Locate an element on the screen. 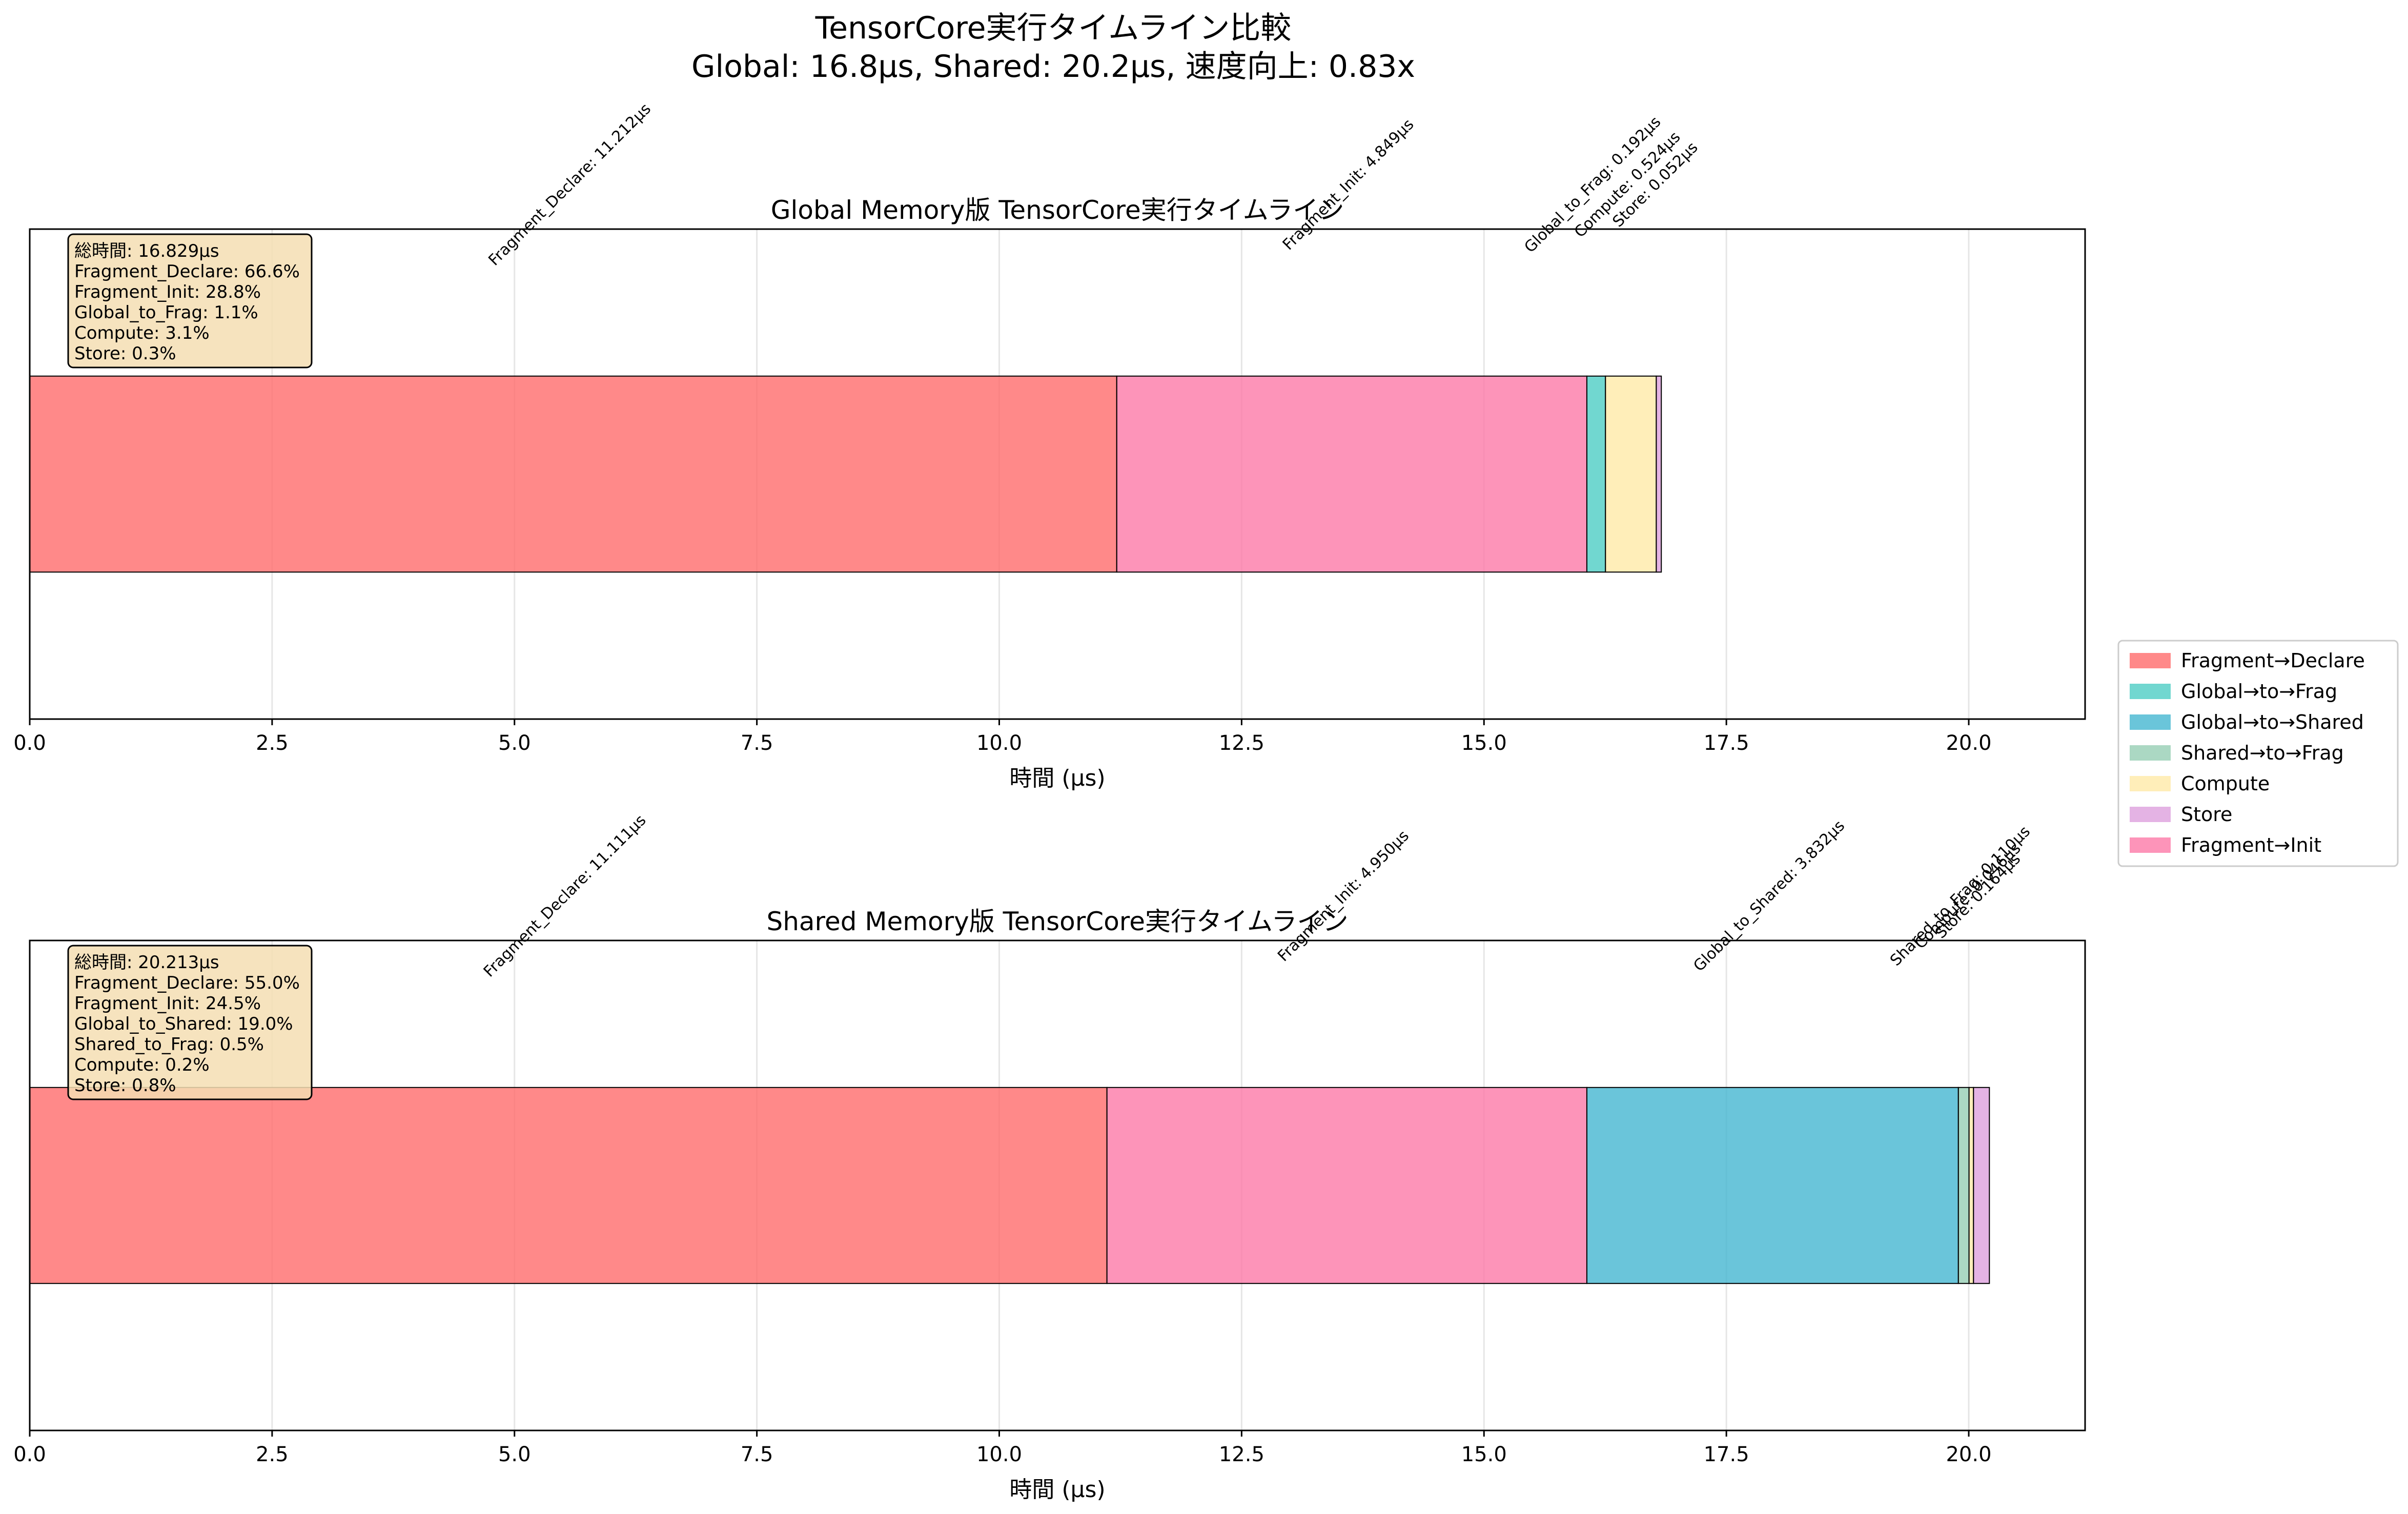  summary-line: Fragment_Init: 28.8% is located at coordinates (168, 292).